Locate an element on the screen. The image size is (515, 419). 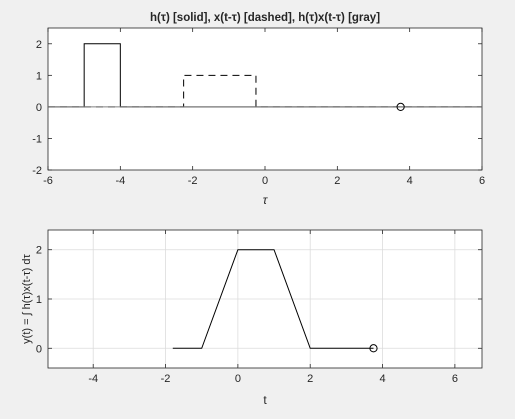
bottom-x-tick-label: 6 is located at coordinates (455, 379).